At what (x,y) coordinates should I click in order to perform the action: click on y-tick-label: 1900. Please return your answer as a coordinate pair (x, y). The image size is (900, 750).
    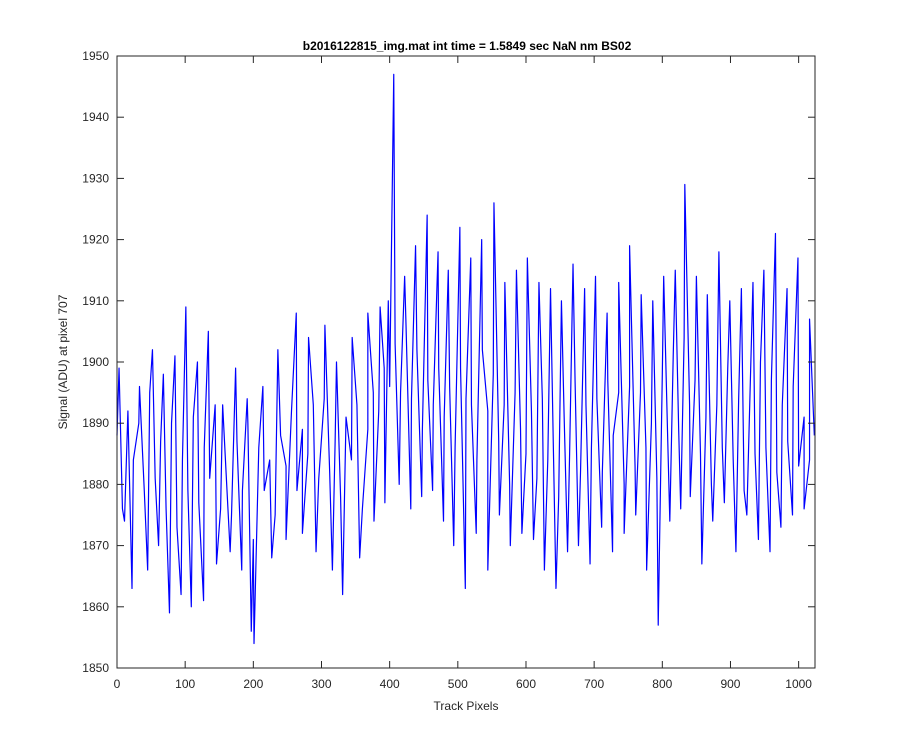
    Looking at the image, I should click on (95, 362).